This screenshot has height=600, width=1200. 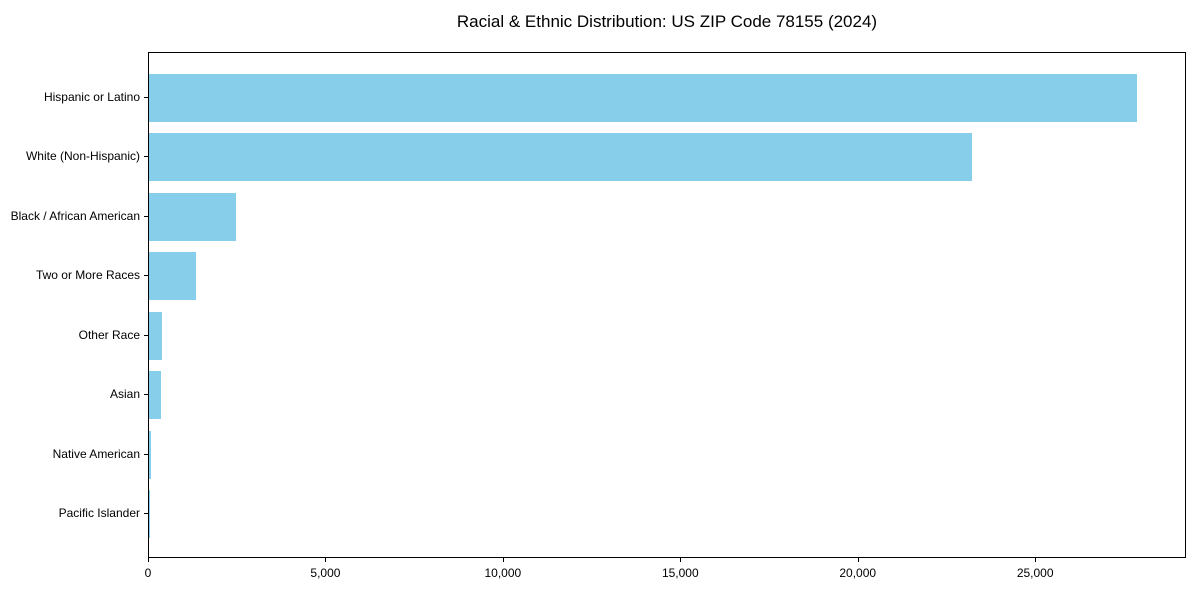 What do you see at coordinates (82, 156) in the screenshot?
I see `y-tick-label: White (Non-Hispanic)` at bounding box center [82, 156].